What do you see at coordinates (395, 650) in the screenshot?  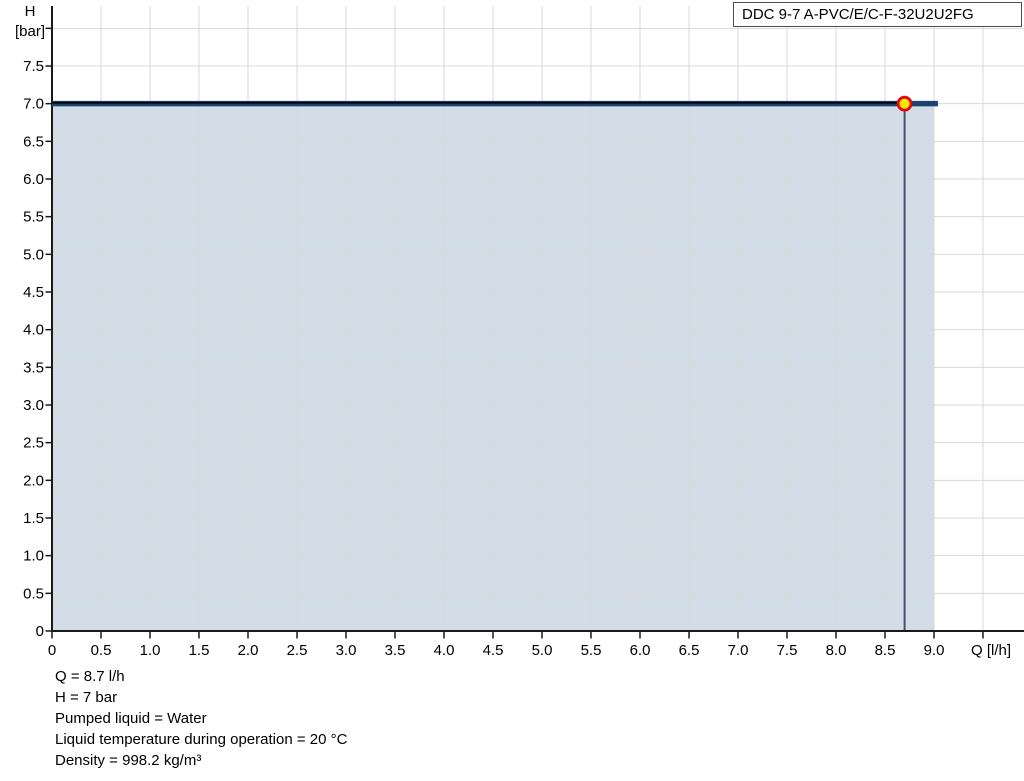 I see `x-tick-label: 3.5` at bounding box center [395, 650].